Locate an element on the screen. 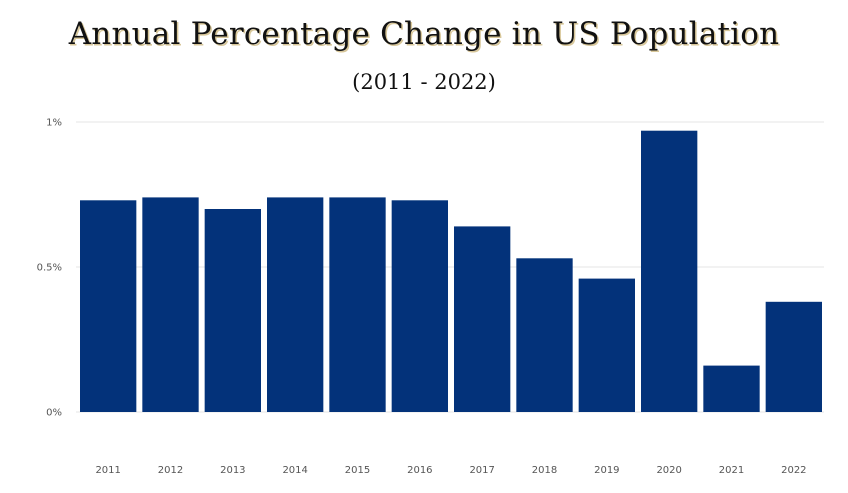 This screenshot has width=848, height=493. bar-2019 is located at coordinates (606, 345).